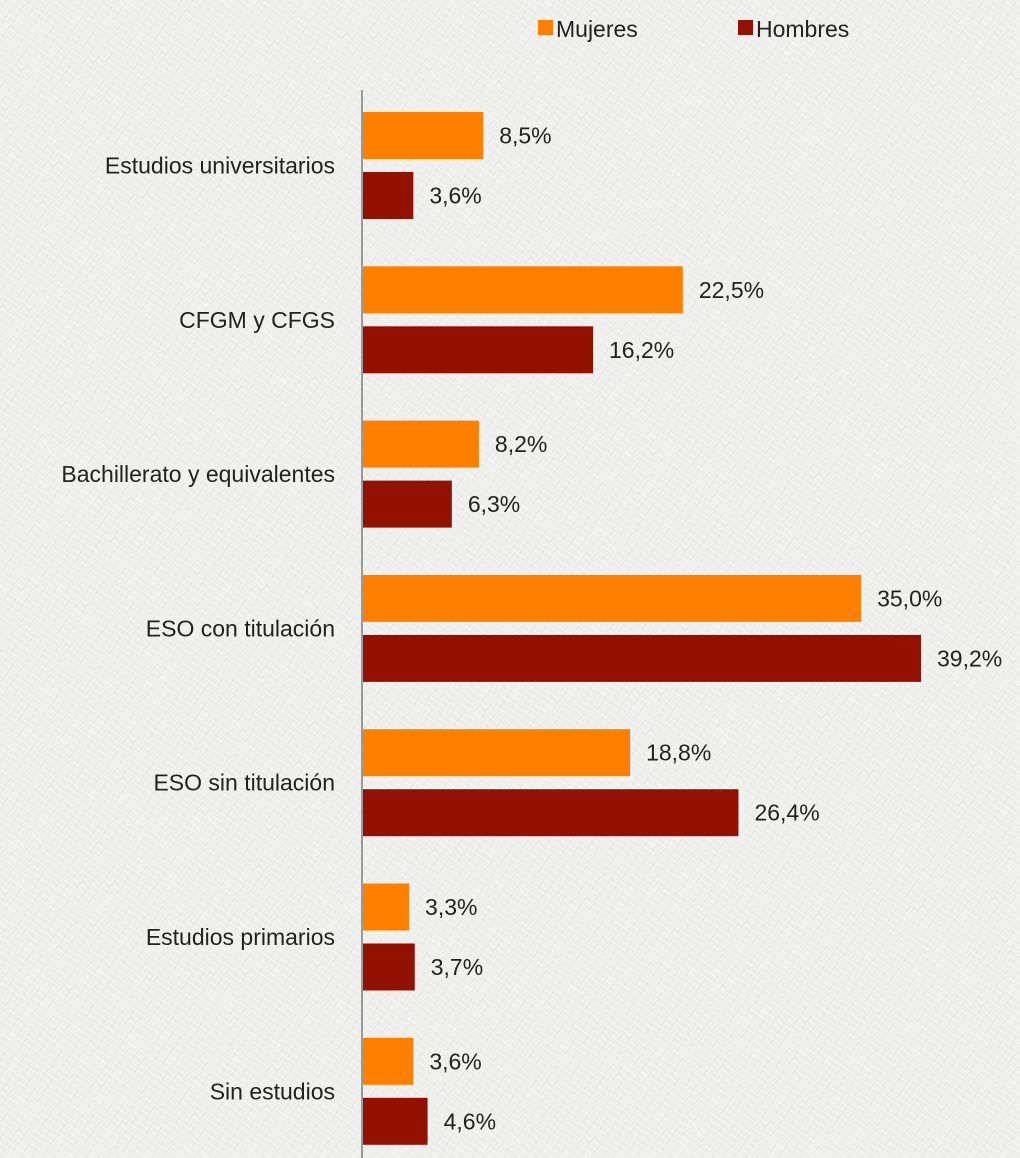 This screenshot has width=1020, height=1158. Describe the element at coordinates (521, 444) in the screenshot. I see `data-label: 8,2%` at that location.